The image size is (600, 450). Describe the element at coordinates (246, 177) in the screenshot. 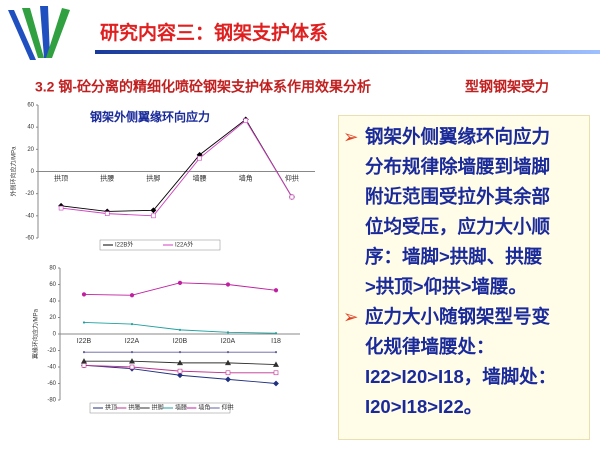

I see `x-tick-label: 墙角` at that location.